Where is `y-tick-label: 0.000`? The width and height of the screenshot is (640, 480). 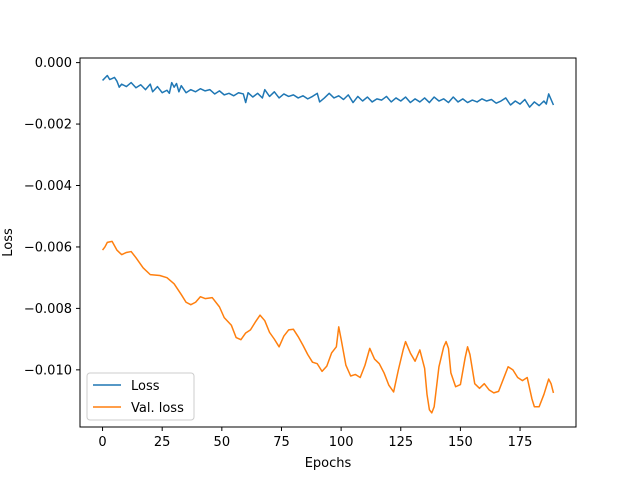 y-tick-label: 0.000 is located at coordinates (53, 63).